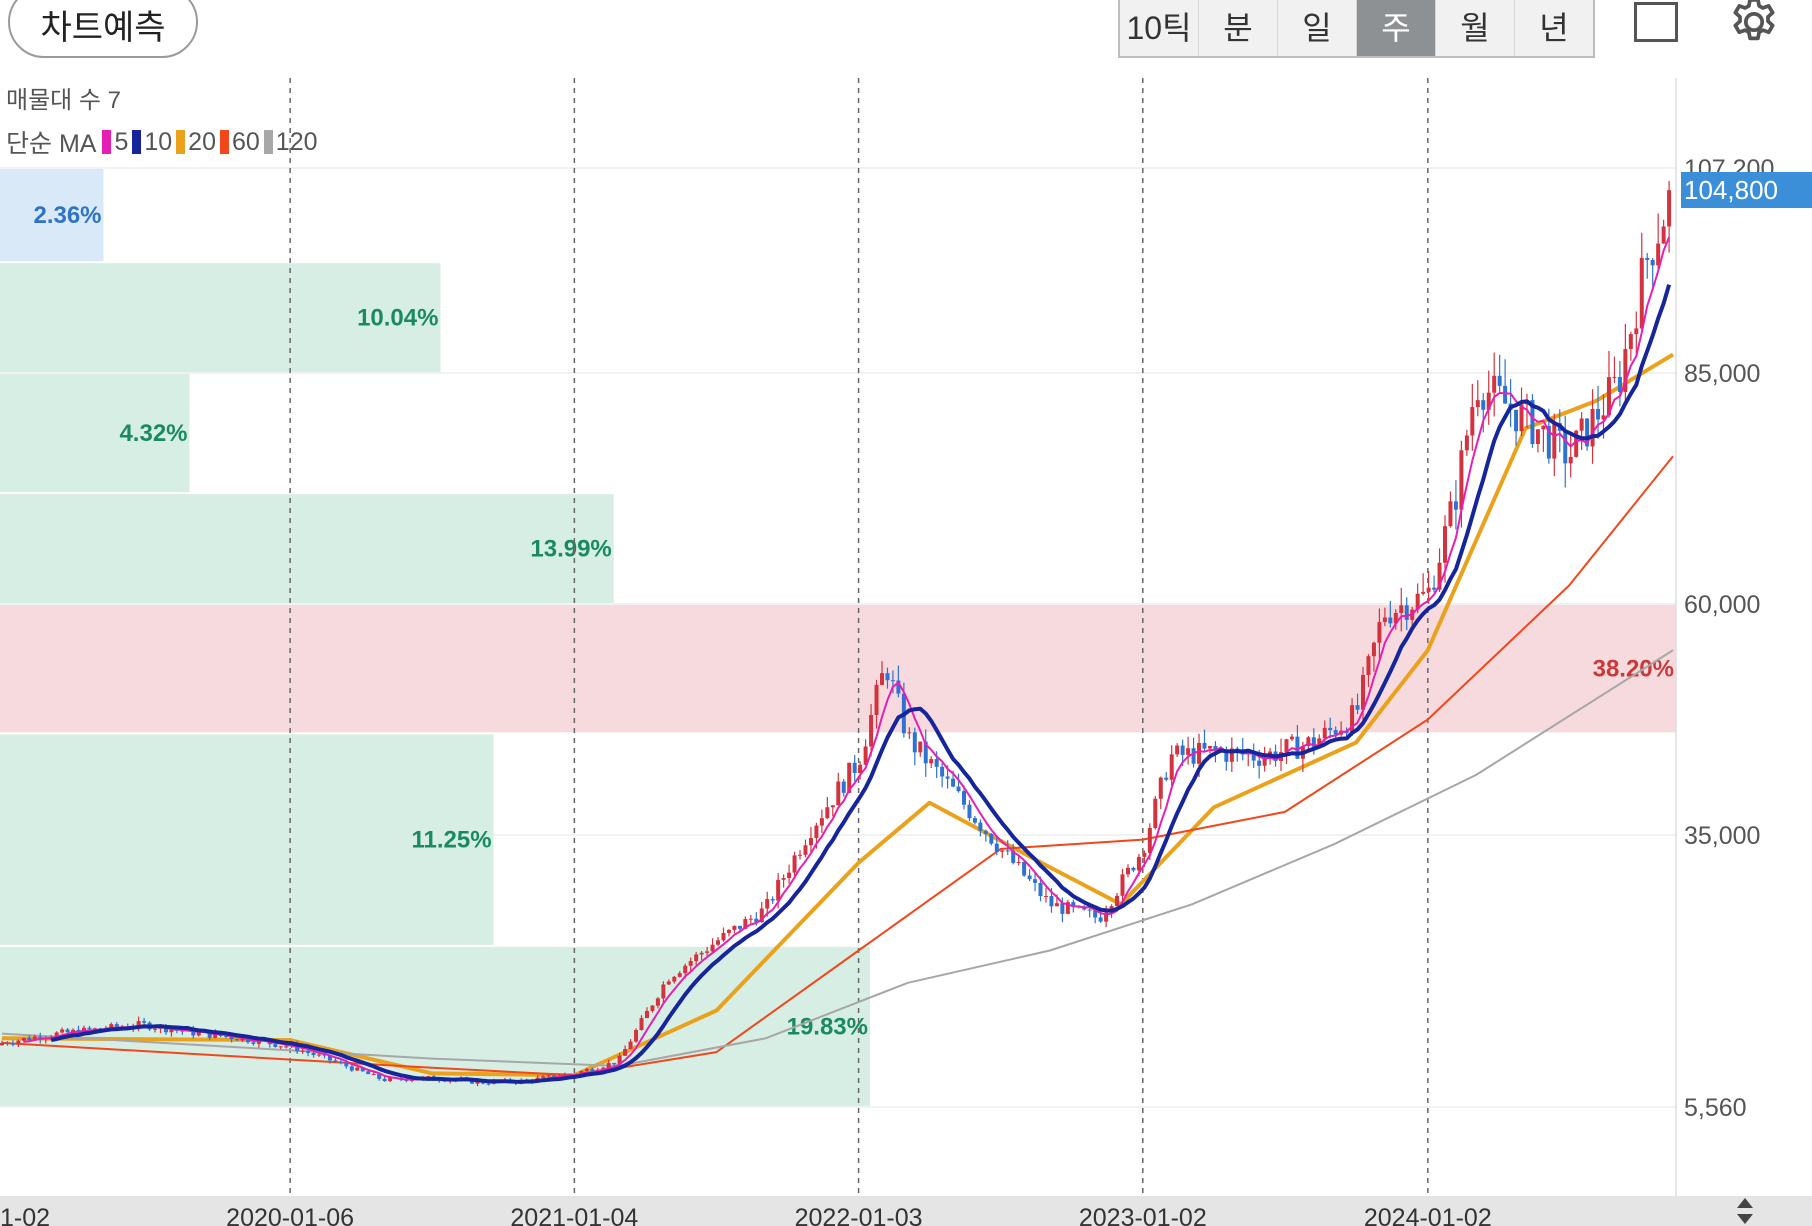 This screenshot has width=1812, height=1226. I want to click on period-tab-1: 분, so click(1238, 28).